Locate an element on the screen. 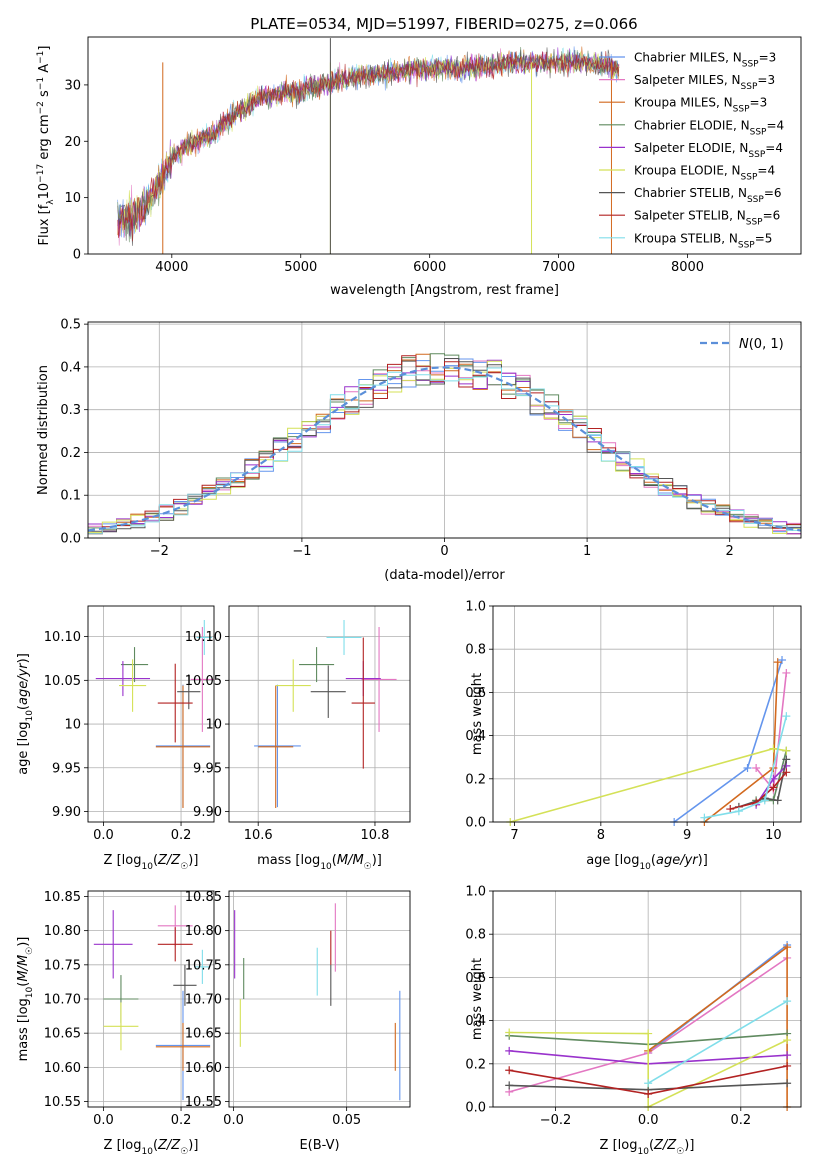  y-tick-label: 0.3 is located at coordinates (70, 410).